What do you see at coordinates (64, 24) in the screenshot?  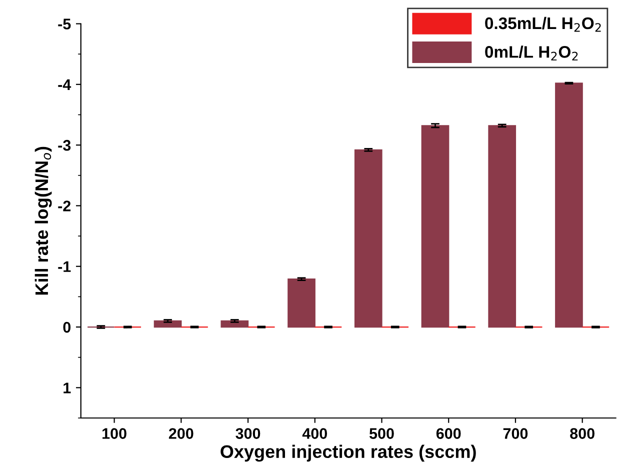 I see `y-tick-label: -5` at bounding box center [64, 24].